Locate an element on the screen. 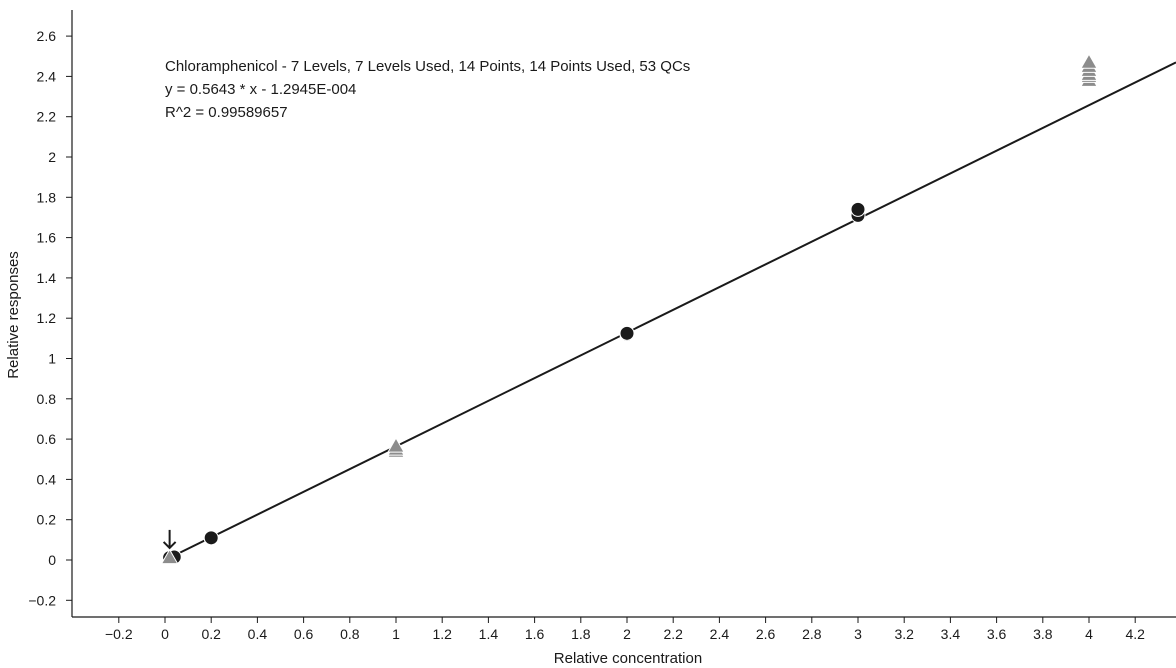 This screenshot has width=1176, height=668. x-tick-label: 3.6 is located at coordinates (997, 634).